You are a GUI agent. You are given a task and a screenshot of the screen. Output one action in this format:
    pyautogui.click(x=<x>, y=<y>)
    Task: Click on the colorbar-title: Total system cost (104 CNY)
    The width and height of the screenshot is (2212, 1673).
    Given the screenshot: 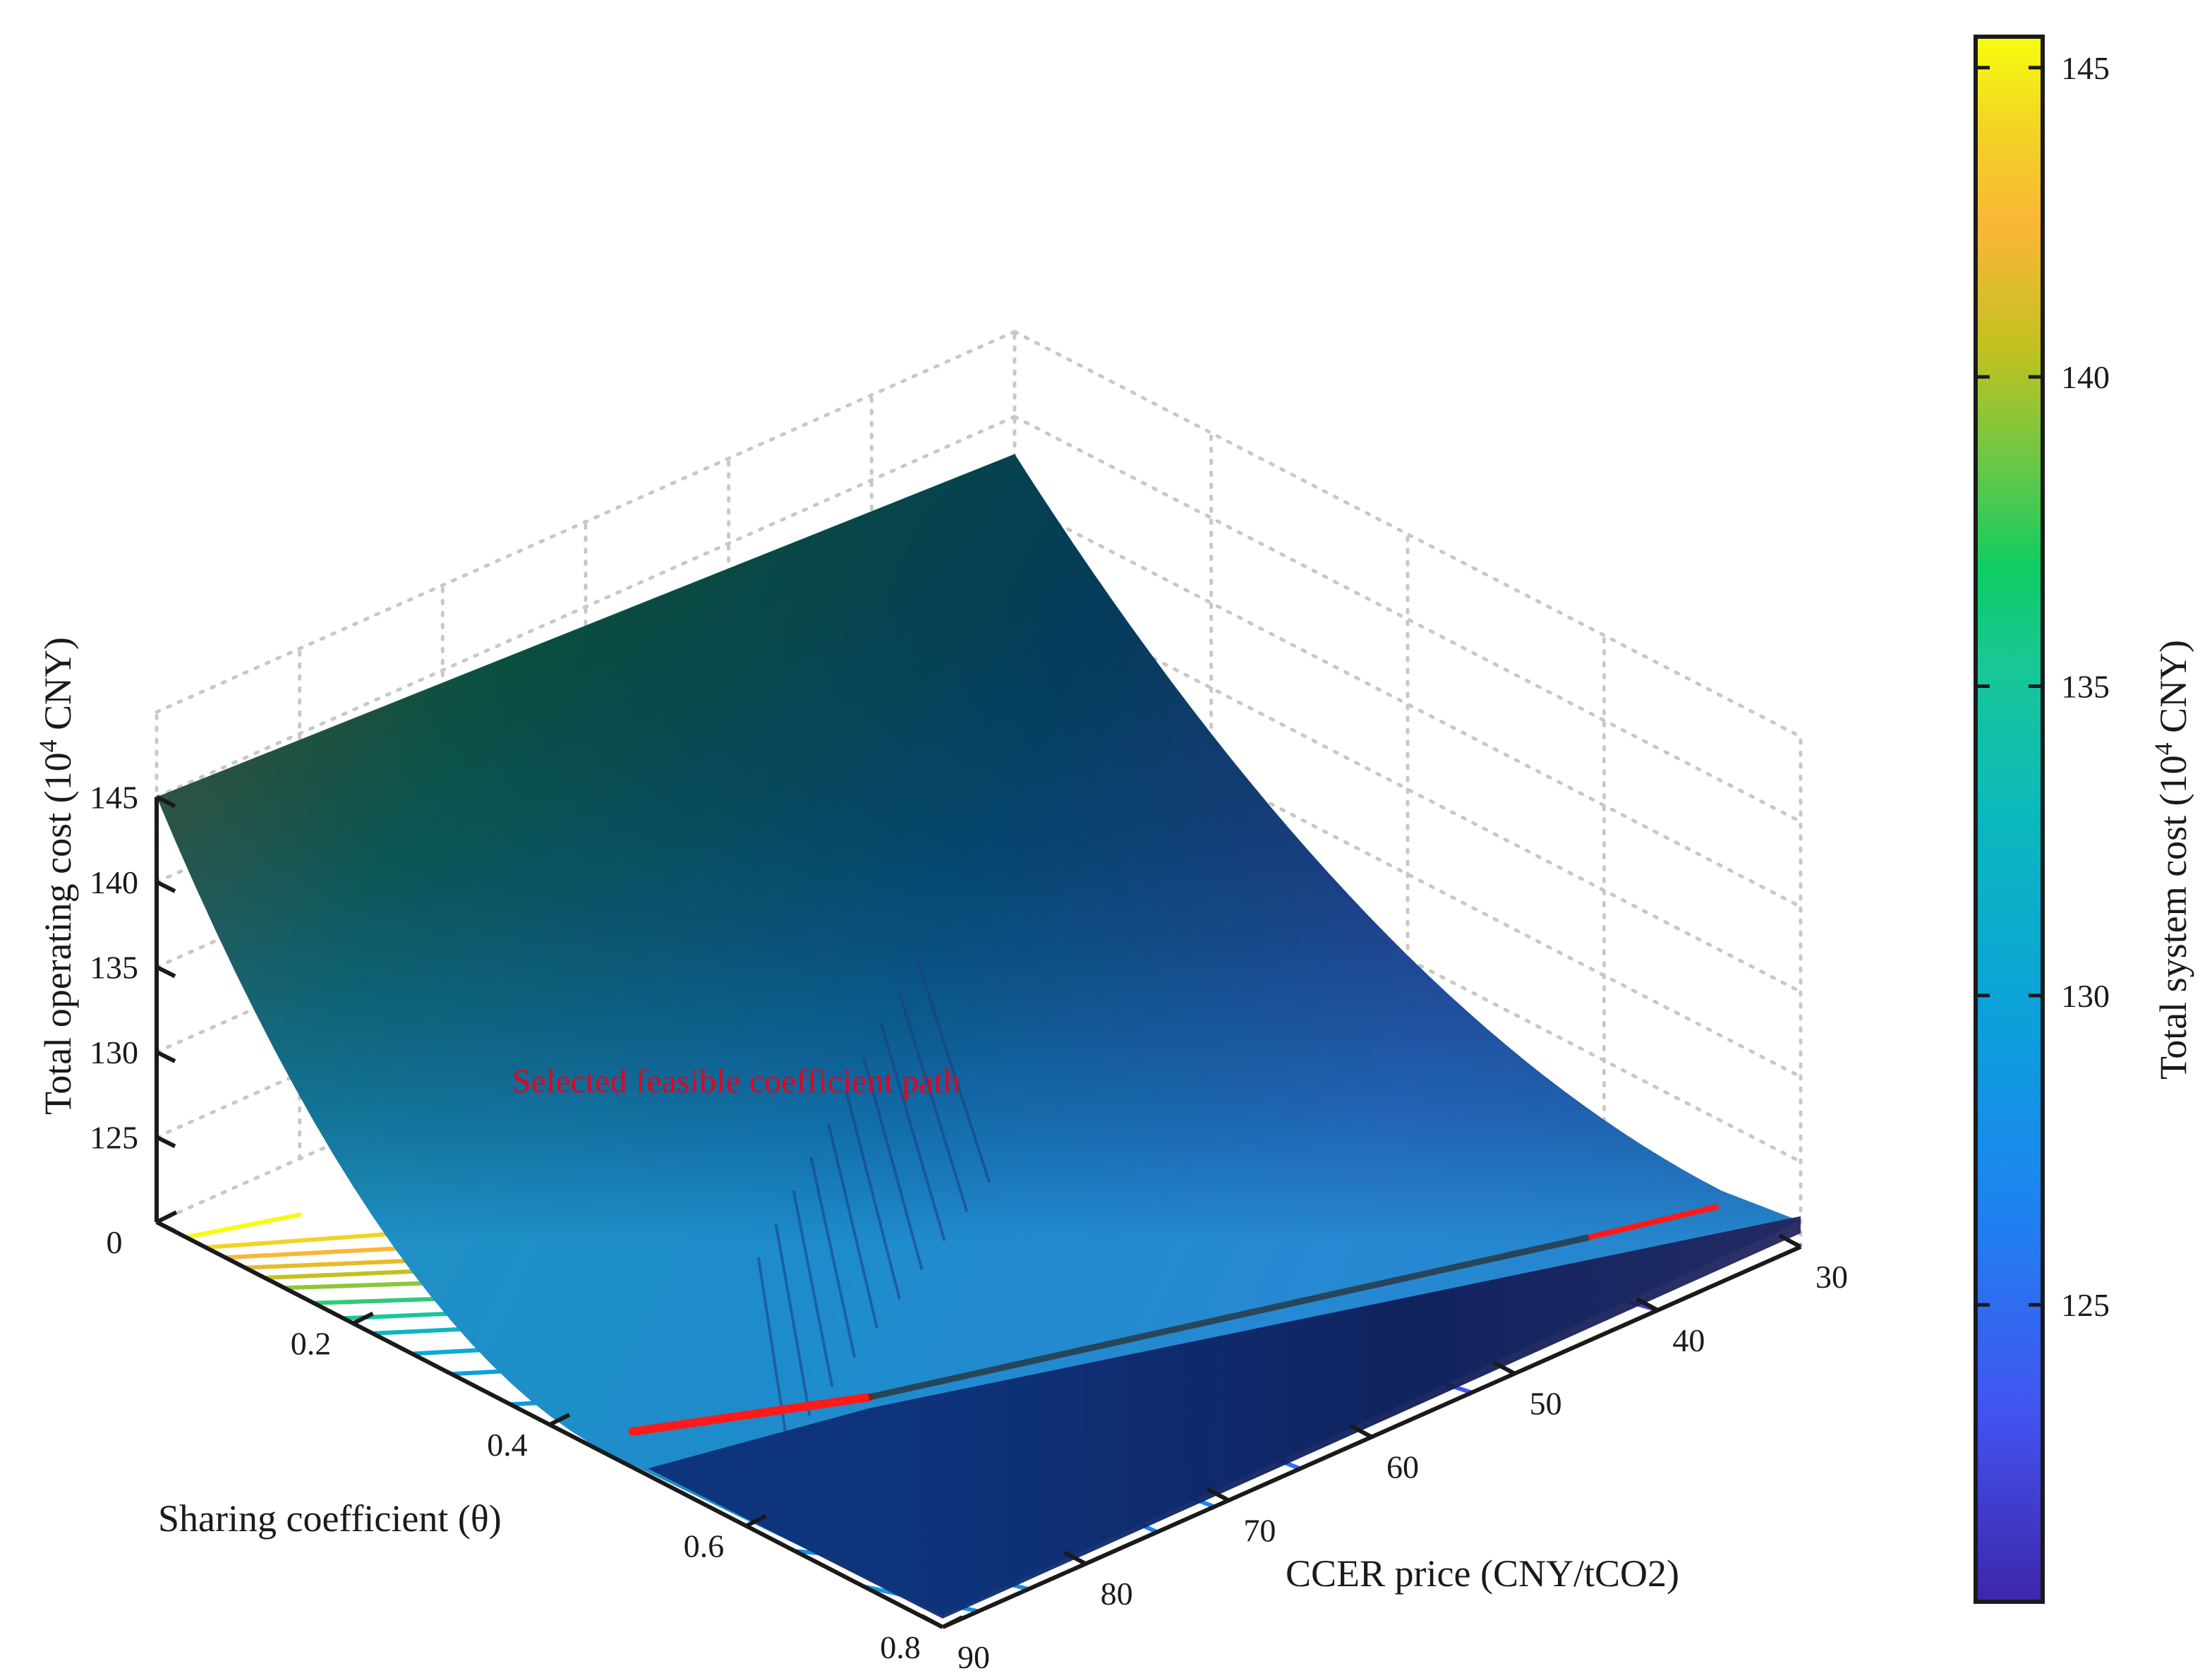 What is the action you would take?
    pyautogui.click(x=2171, y=860)
    